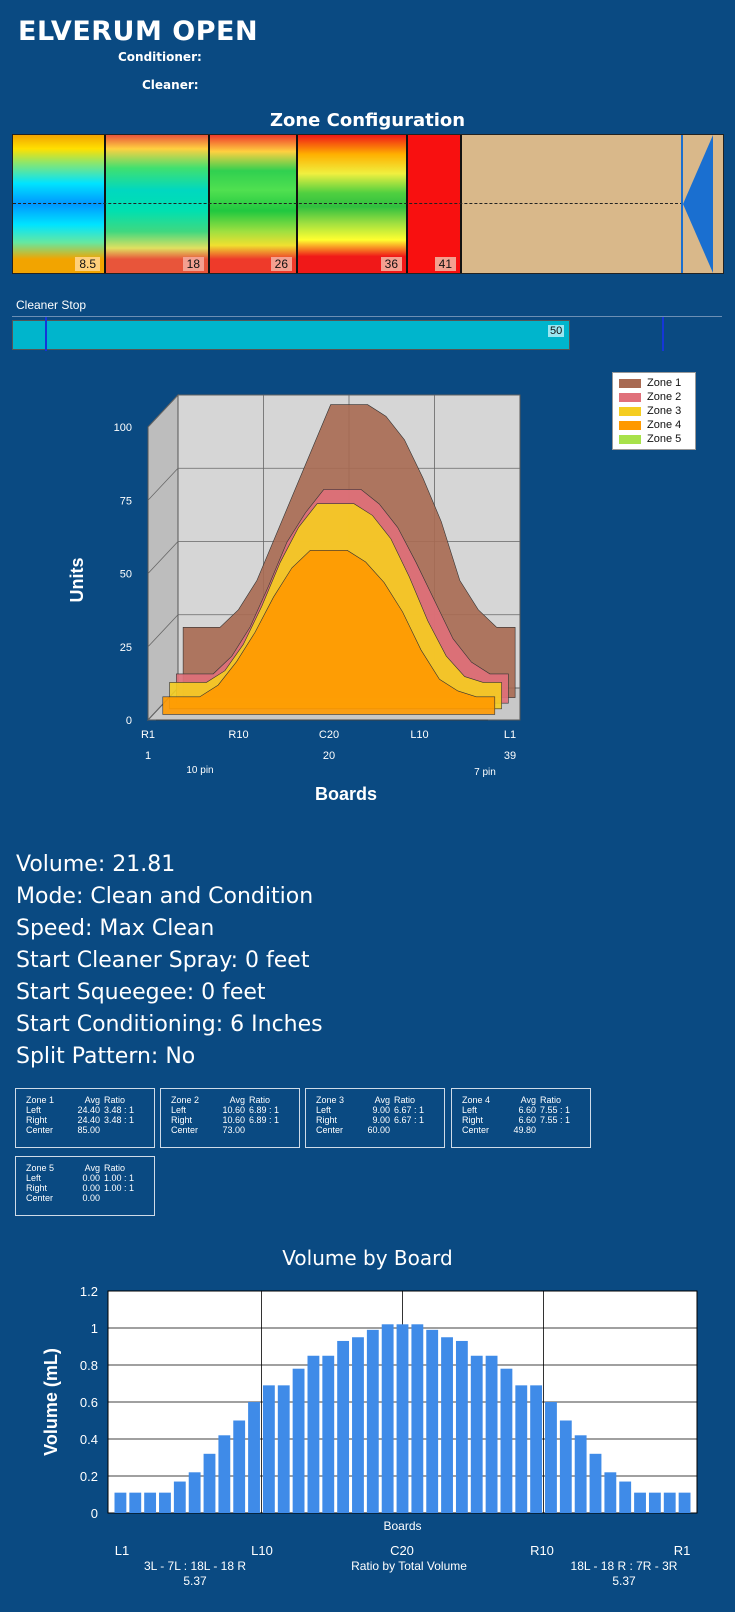 The width and height of the screenshot is (735, 1612). I want to click on x-board-number: 20, so click(329, 756).